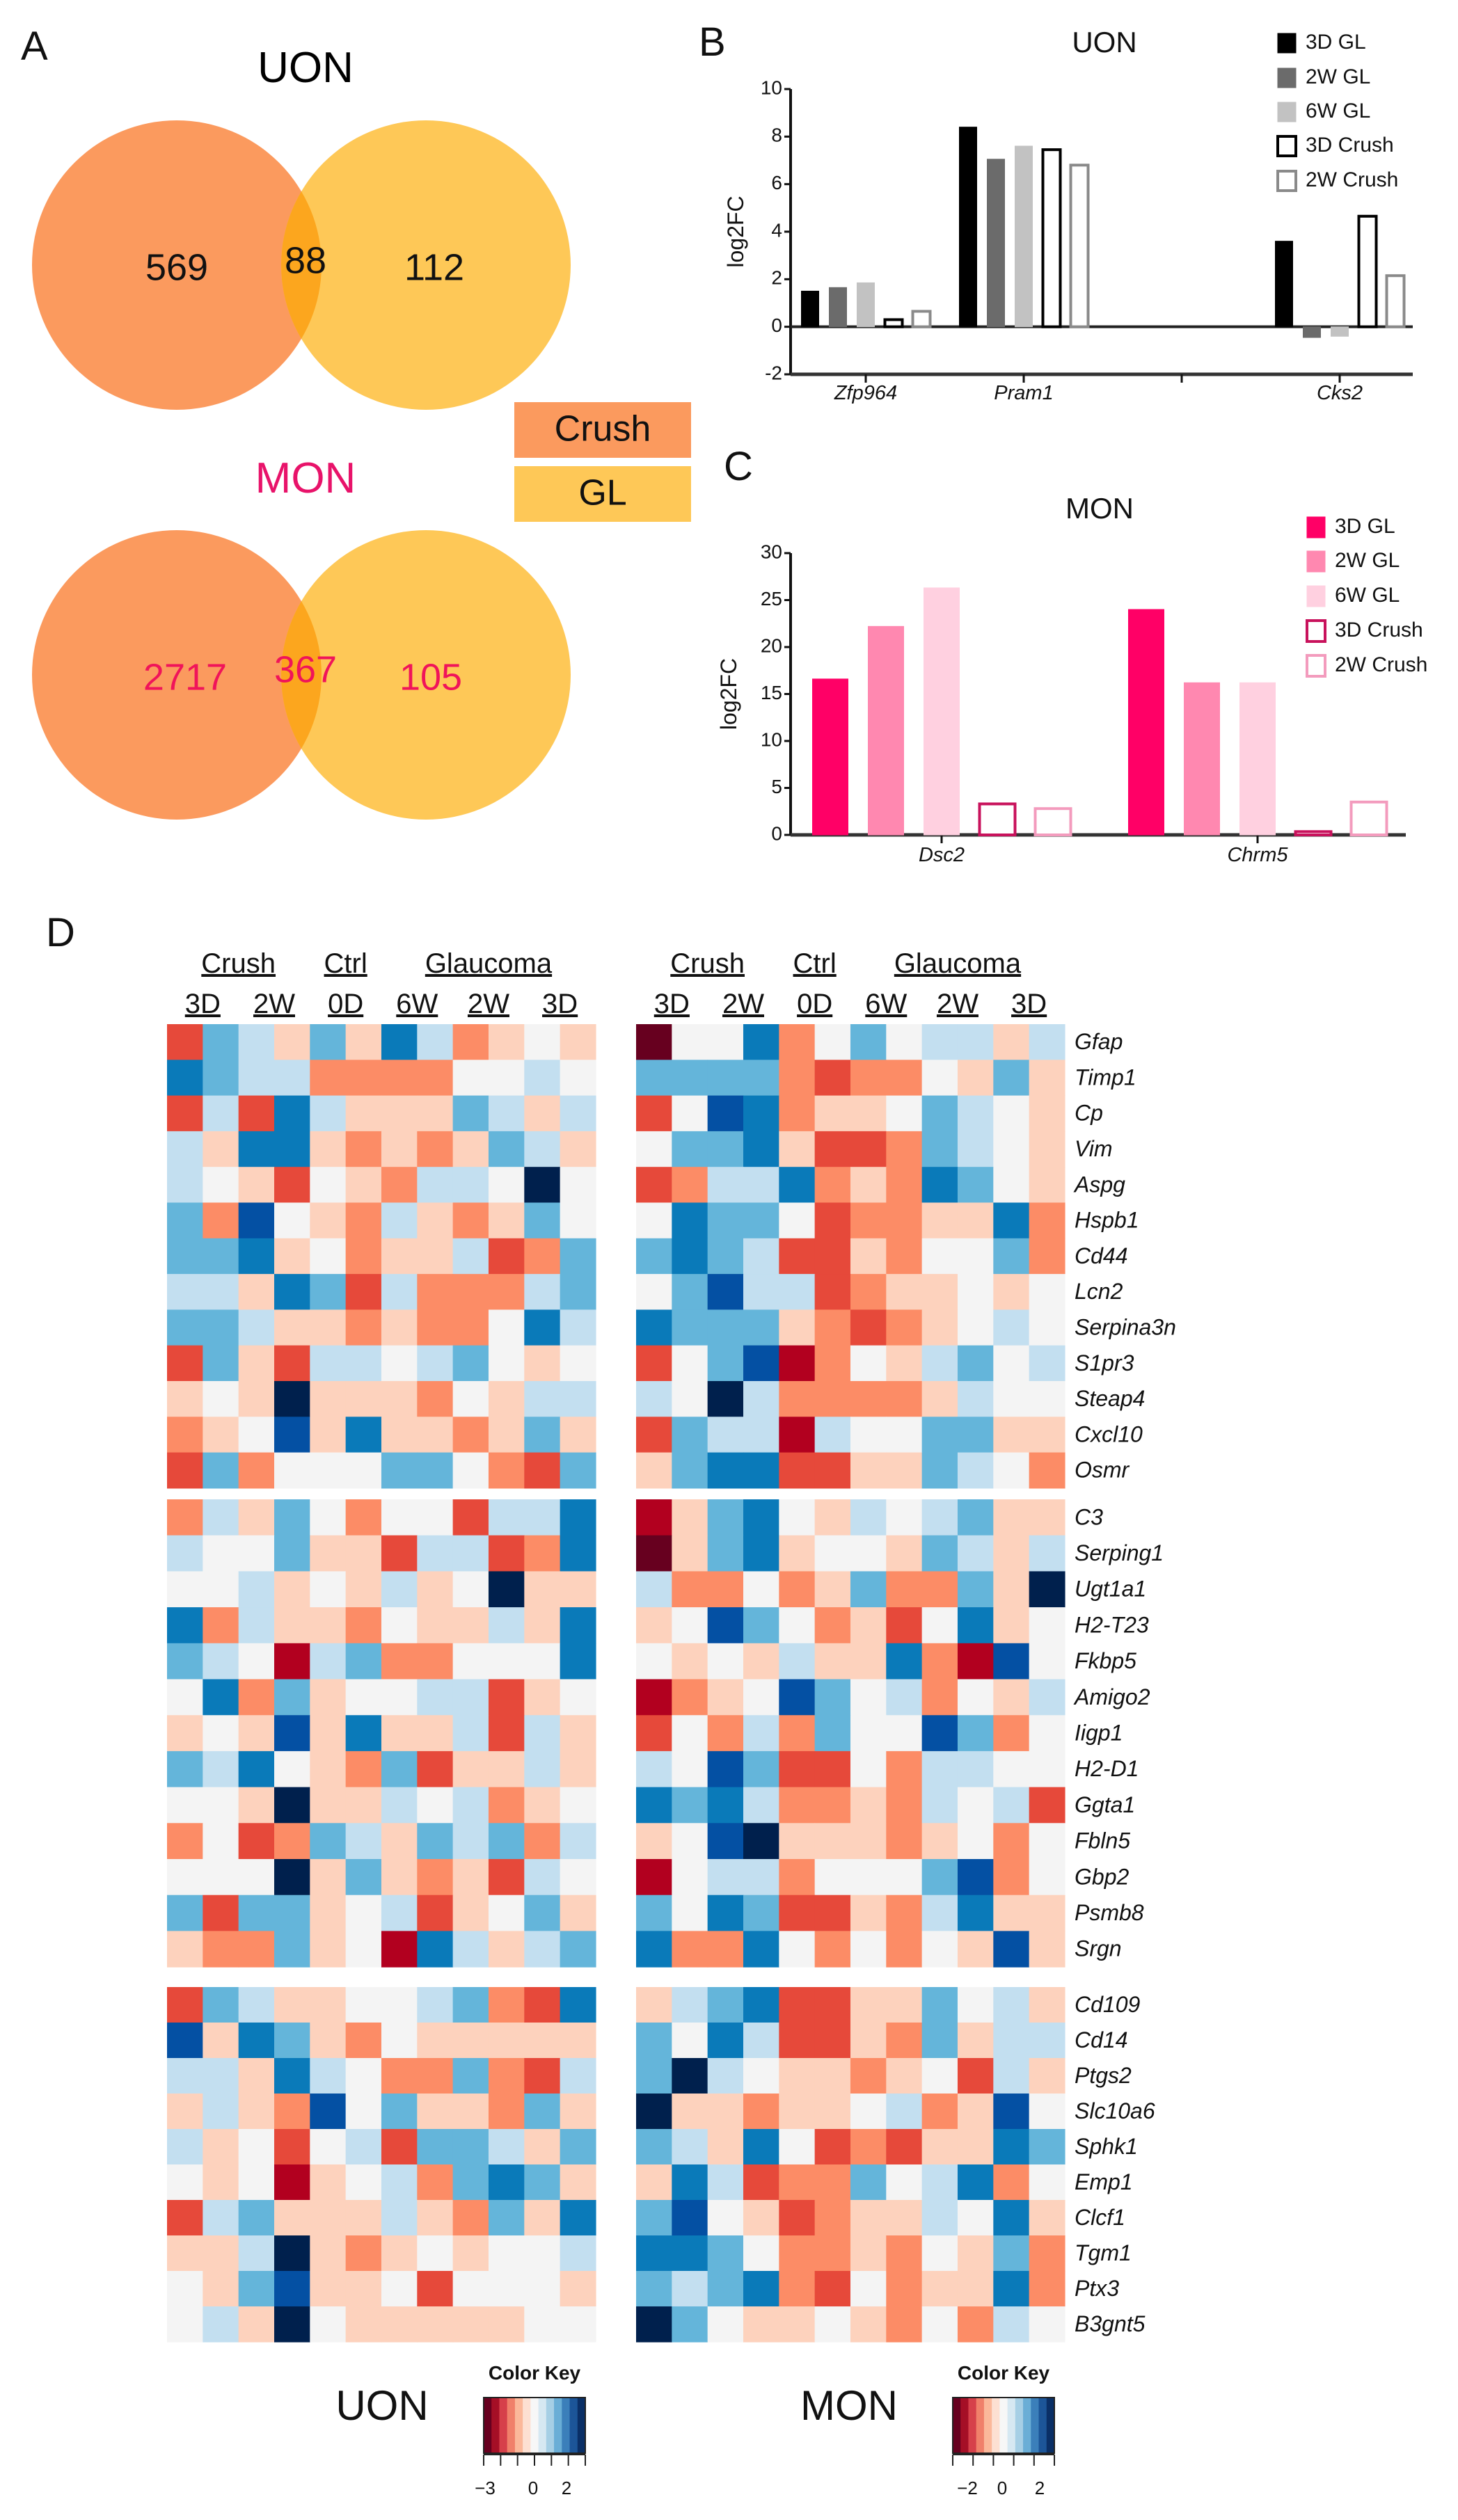 The image size is (1458, 2520). What do you see at coordinates (771, 739) in the screenshot?
I see `y-tick-label: 10` at bounding box center [771, 739].